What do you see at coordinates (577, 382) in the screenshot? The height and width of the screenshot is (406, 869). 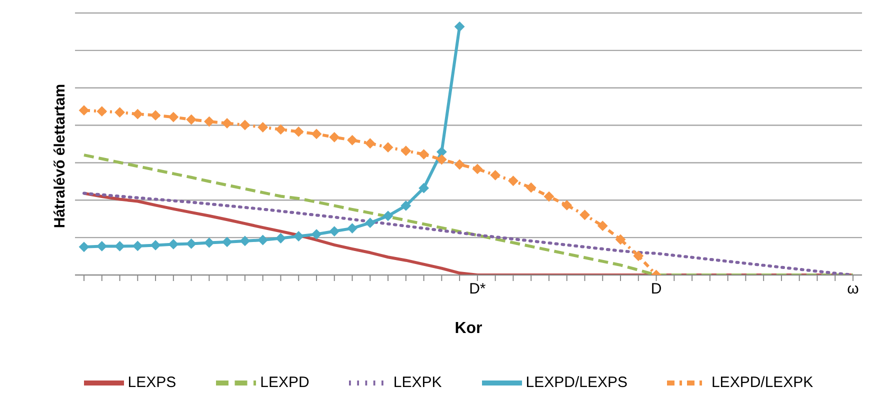 I see `legend-label: LEXPD/LEXPS` at bounding box center [577, 382].